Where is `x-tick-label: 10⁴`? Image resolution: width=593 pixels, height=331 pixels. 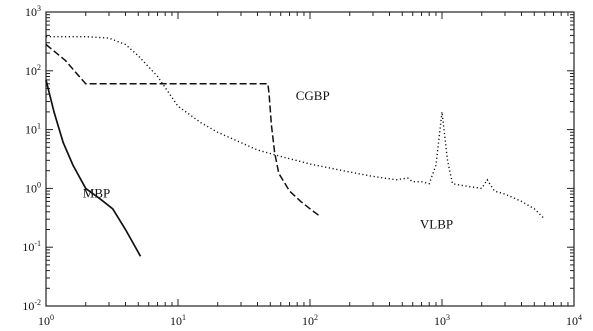
x-tick-label: 10⁴ is located at coordinates (574, 320).